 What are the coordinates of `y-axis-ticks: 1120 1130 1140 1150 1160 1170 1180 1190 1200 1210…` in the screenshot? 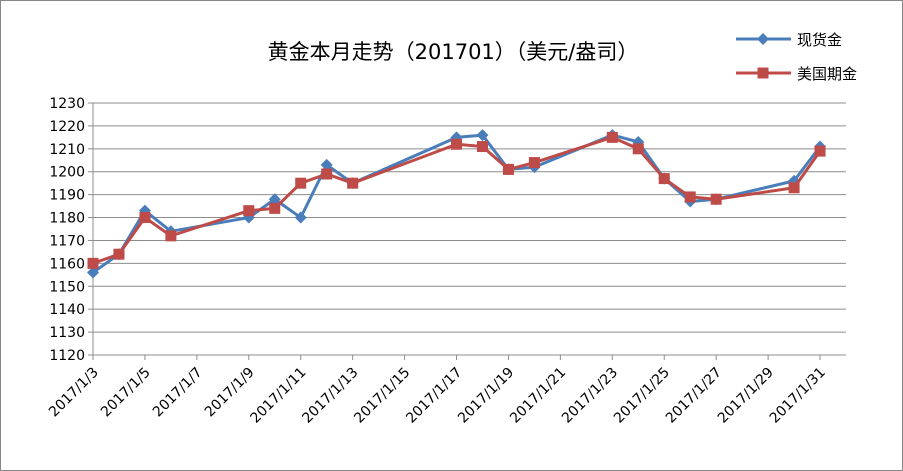 It's located at (71, 230).